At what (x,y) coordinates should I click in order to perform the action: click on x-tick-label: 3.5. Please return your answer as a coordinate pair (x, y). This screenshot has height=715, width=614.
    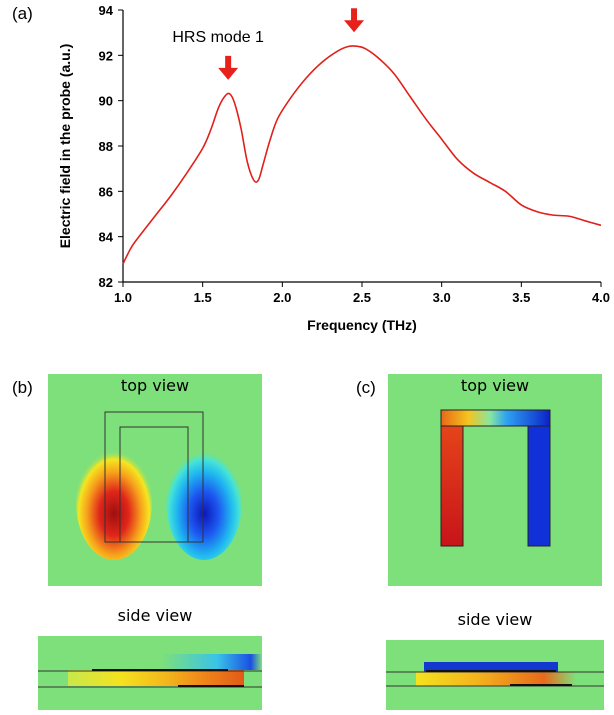
    Looking at the image, I should click on (521, 297).